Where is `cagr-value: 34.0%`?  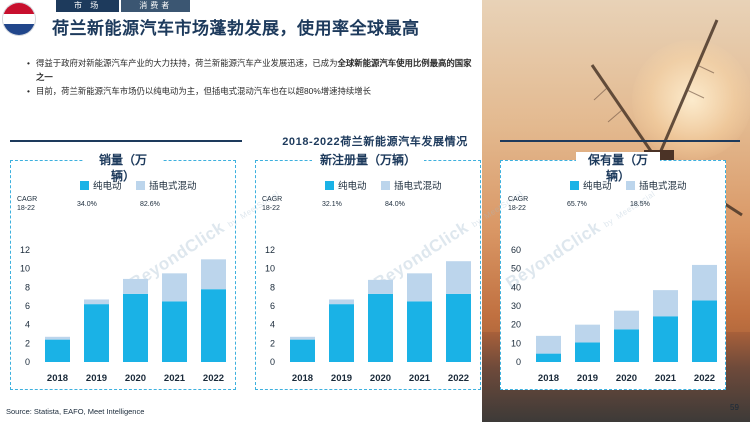 cagr-value: 34.0% is located at coordinates (87, 204).